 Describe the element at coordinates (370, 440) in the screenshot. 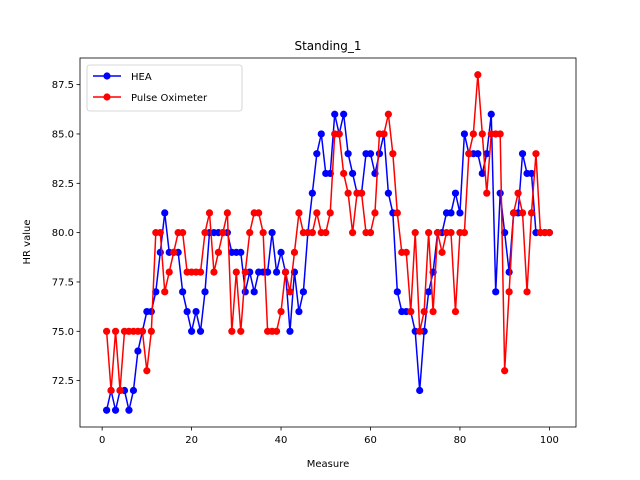

I see `x-tick-label: 60` at that location.